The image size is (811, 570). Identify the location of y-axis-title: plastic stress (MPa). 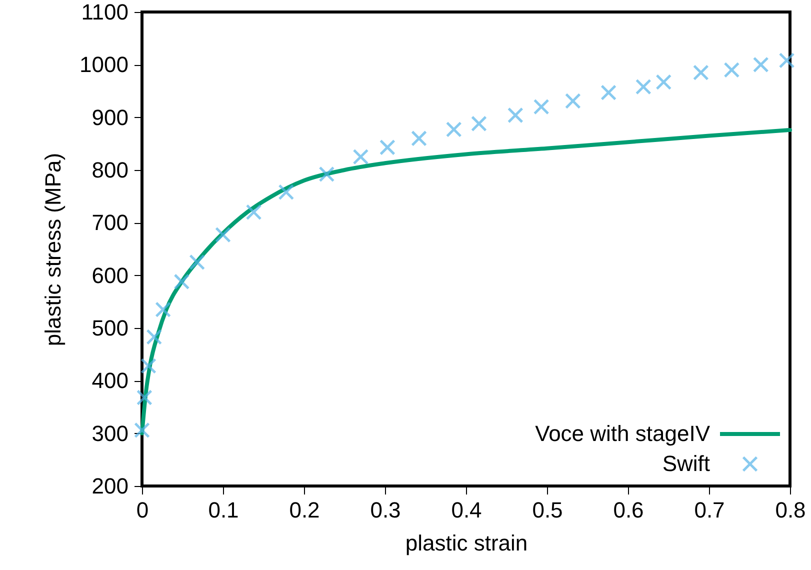
(53, 249).